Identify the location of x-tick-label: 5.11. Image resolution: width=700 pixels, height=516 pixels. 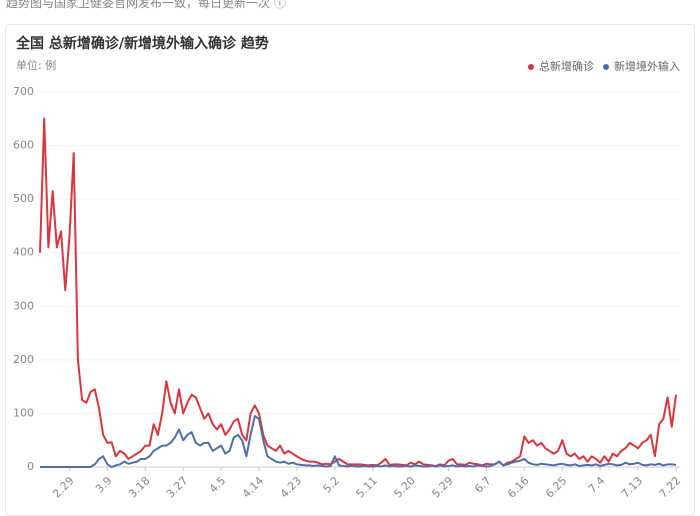
(366, 487).